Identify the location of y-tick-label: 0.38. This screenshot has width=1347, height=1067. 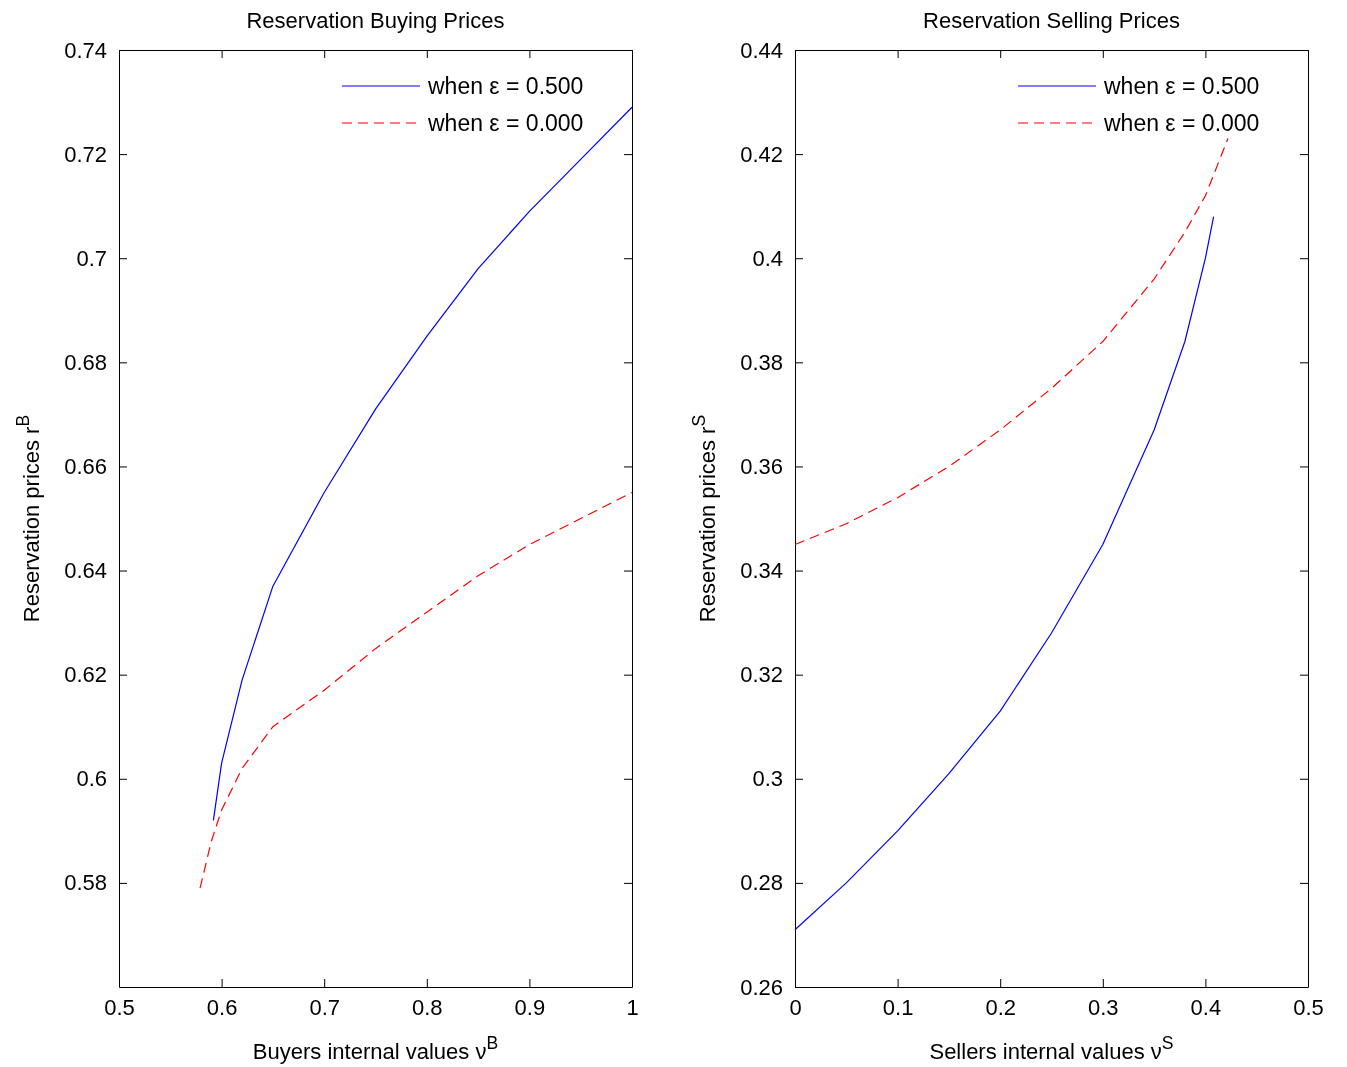
(761, 362).